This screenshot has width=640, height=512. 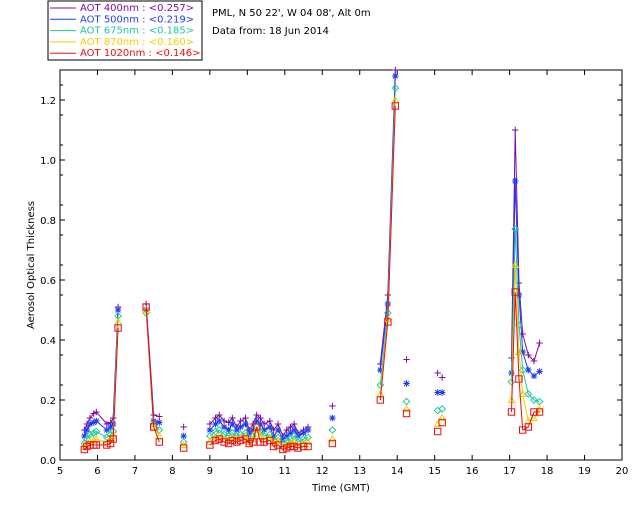 I want to click on x-tick-label: 8, so click(x=172, y=471).